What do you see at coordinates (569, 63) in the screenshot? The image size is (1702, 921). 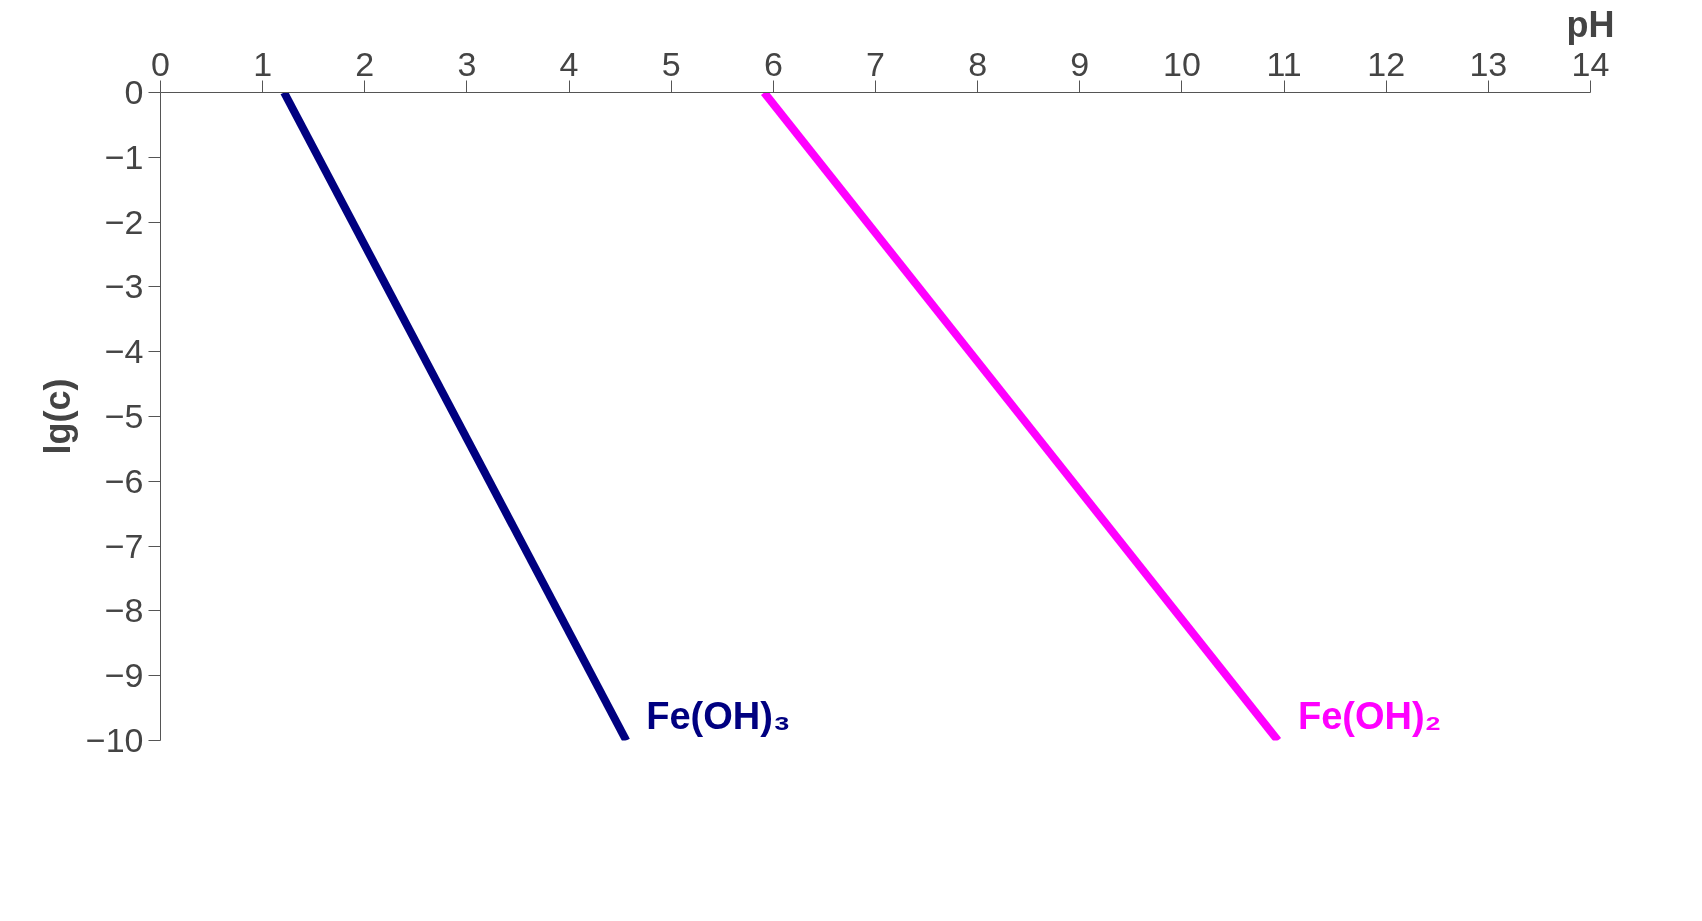 I see `x-tick-label: 4` at bounding box center [569, 63].